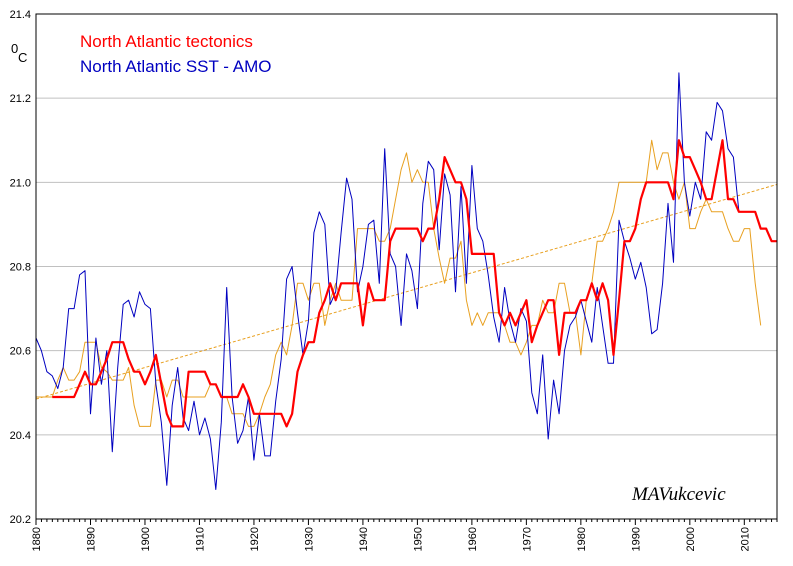 The width and height of the screenshot is (793, 566). What do you see at coordinates (37, 539) in the screenshot?
I see `x-tick-label: 1880` at bounding box center [37, 539].